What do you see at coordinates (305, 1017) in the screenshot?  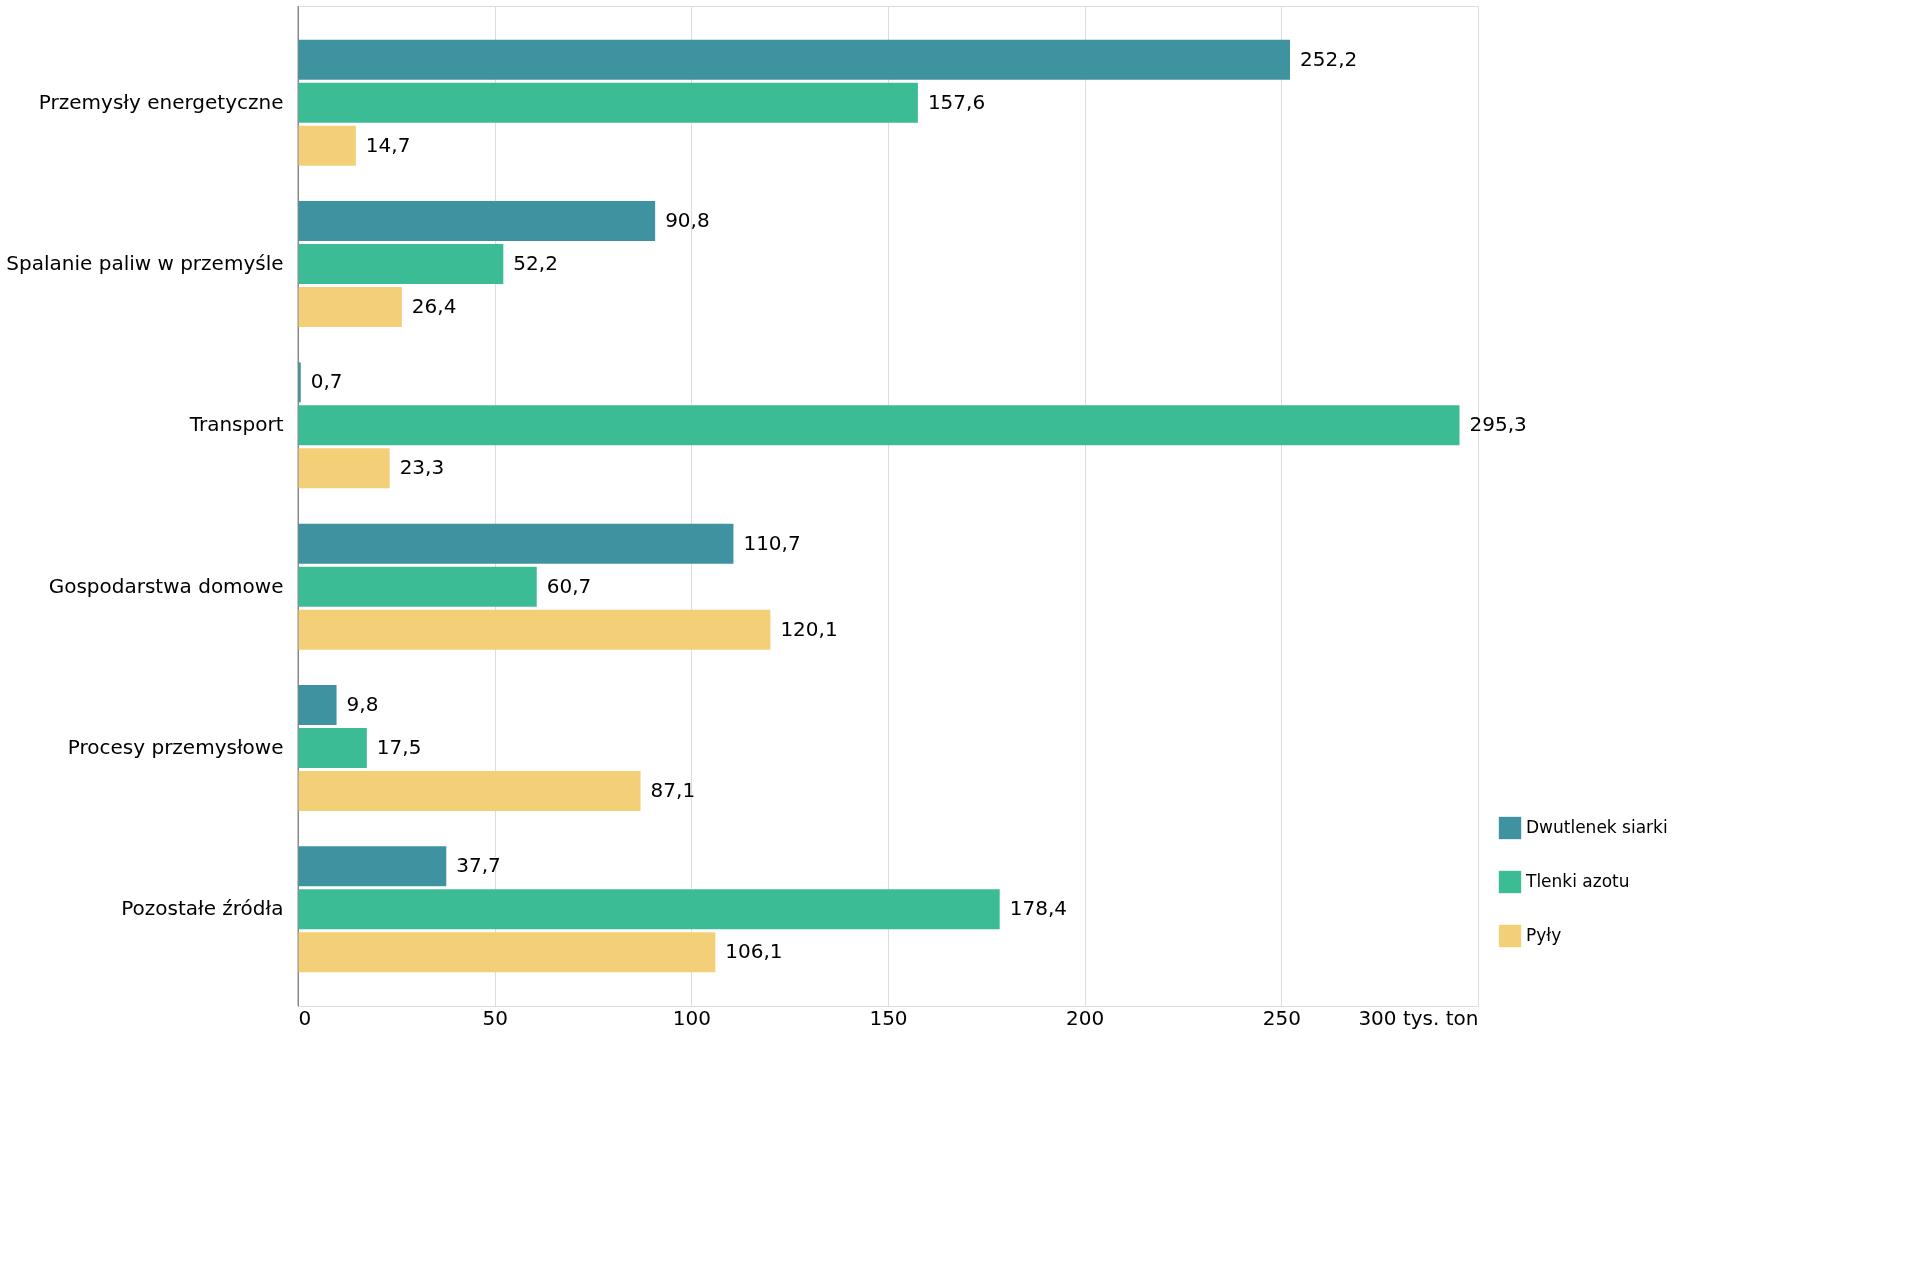 I see `x-tick-label: 0` at bounding box center [305, 1017].